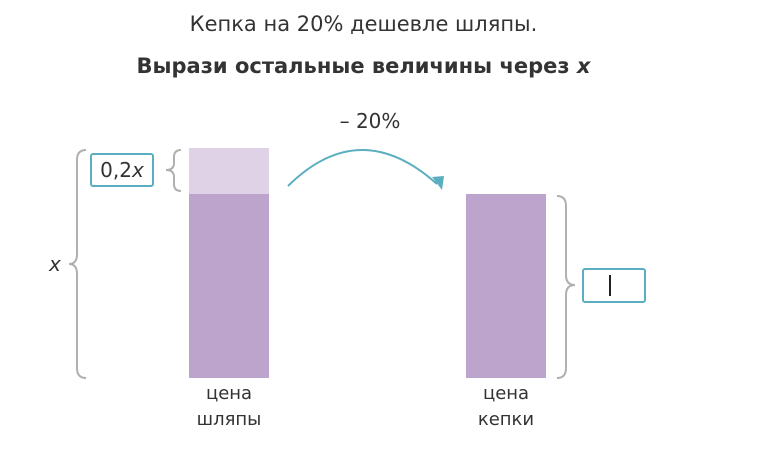 The image size is (780, 459). What do you see at coordinates (363, 24) in the screenshot?
I see `problem-statement: Кепка на 20% дешевле шляпы.` at bounding box center [363, 24].